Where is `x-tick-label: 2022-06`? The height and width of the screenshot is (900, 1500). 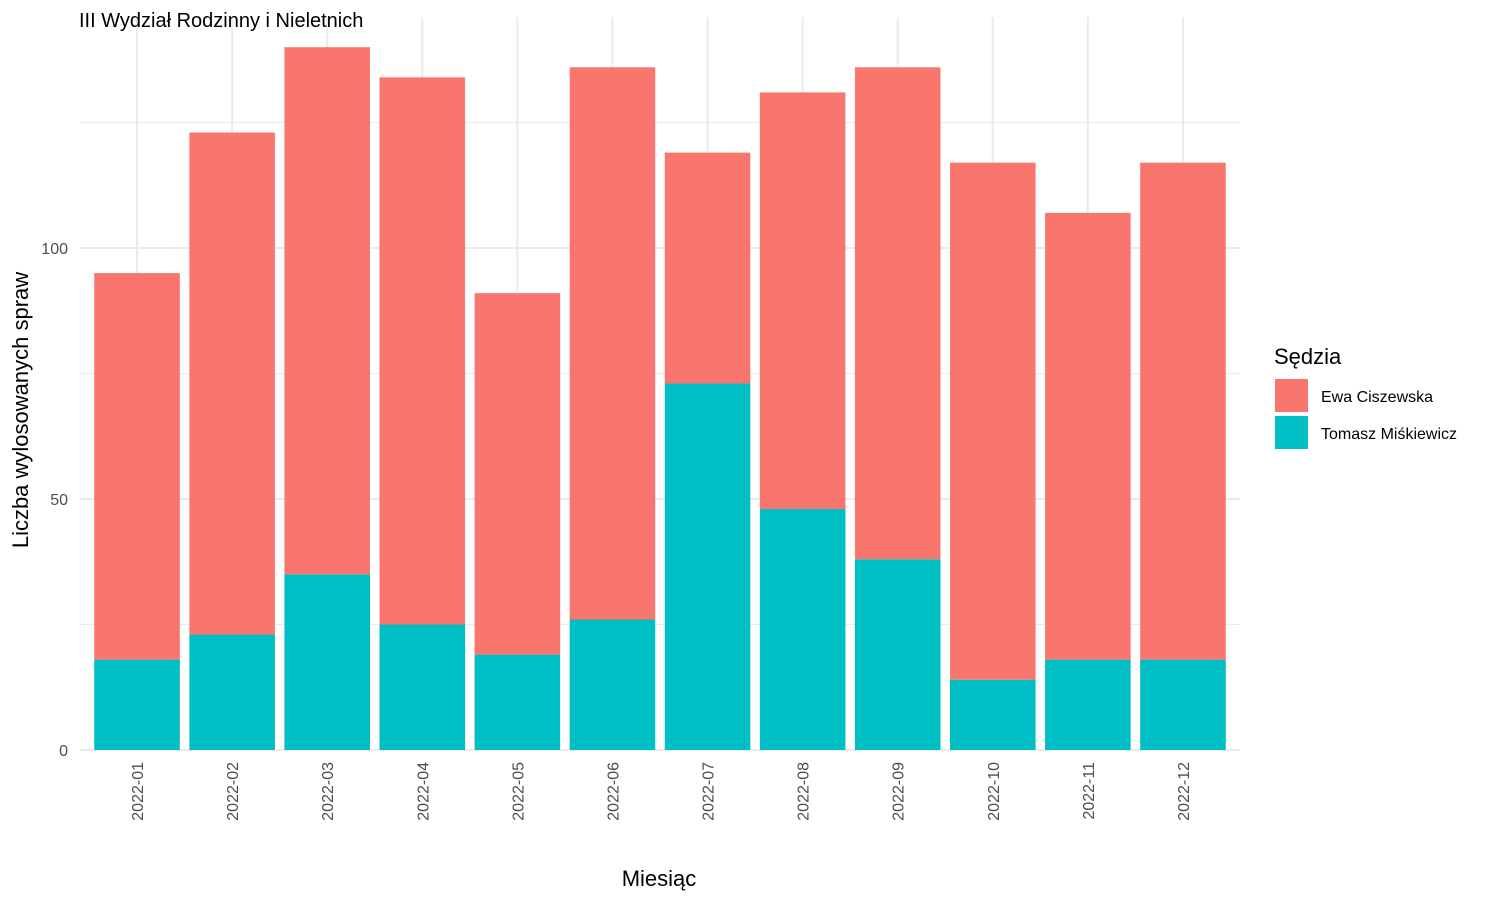
x-tick-label: 2022-06 is located at coordinates (613, 791).